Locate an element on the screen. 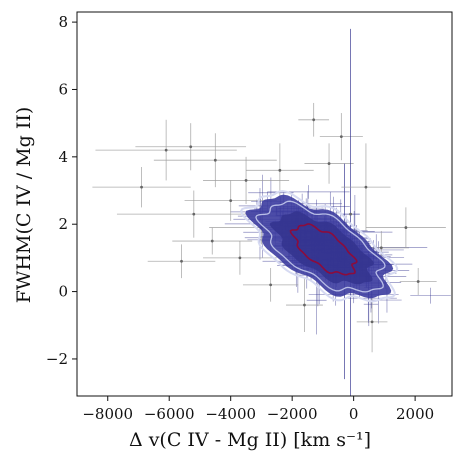  x-tick-label: 2000 is located at coordinates (415, 414).